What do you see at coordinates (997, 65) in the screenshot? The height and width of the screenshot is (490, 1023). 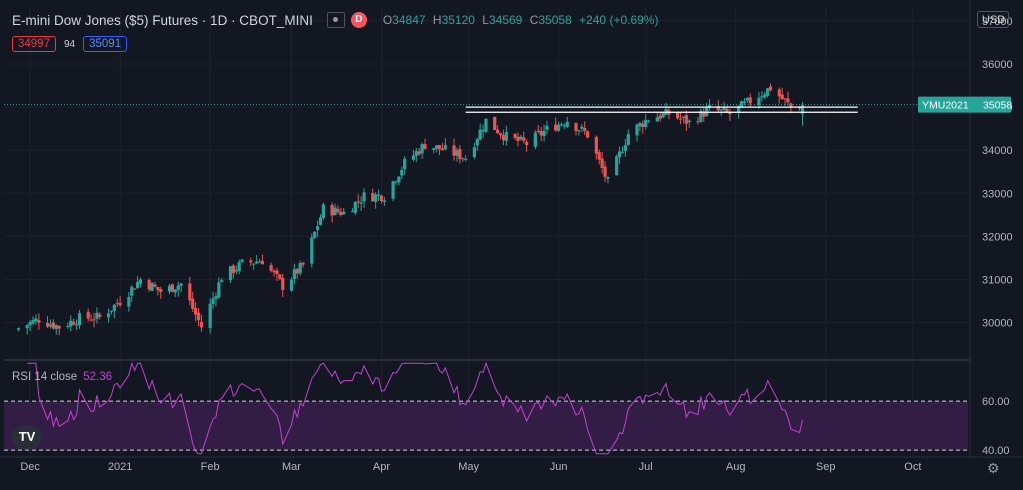 I see `price-tick-label: 36000` at bounding box center [997, 65].